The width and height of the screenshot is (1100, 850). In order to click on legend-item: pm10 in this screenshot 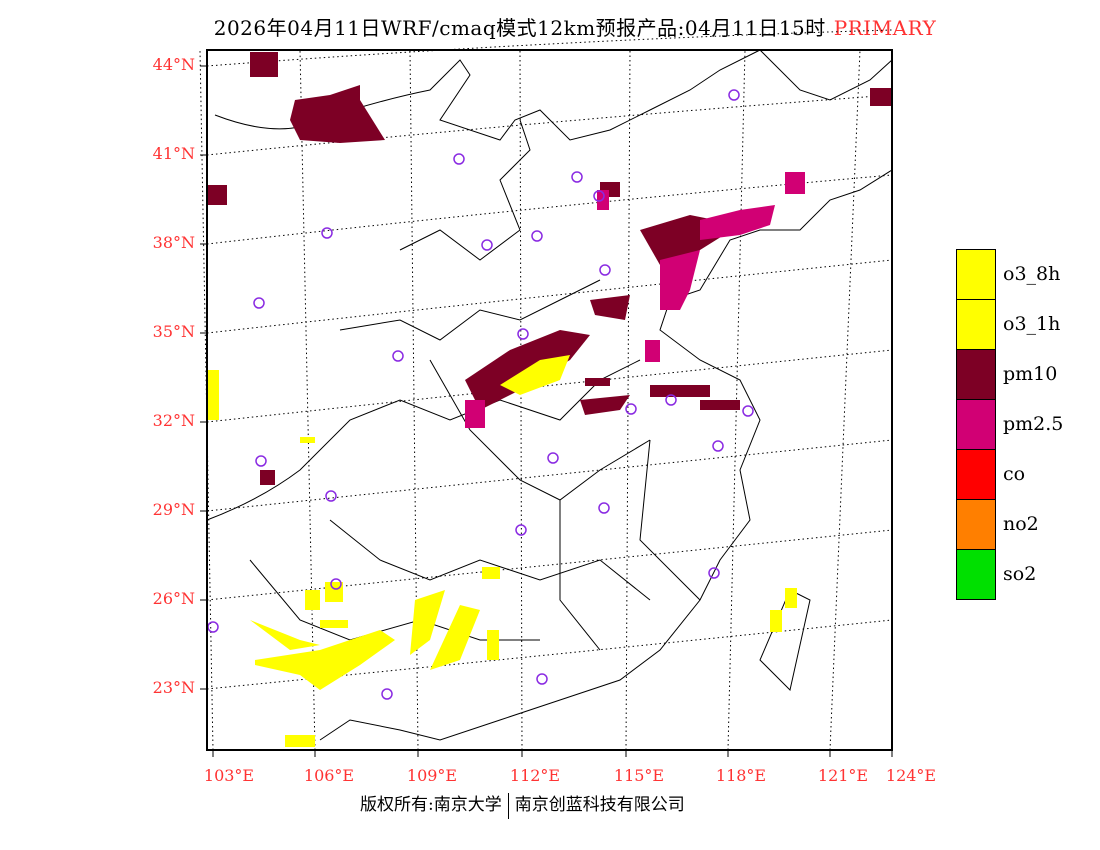, I will do `click(1009, 374)`.